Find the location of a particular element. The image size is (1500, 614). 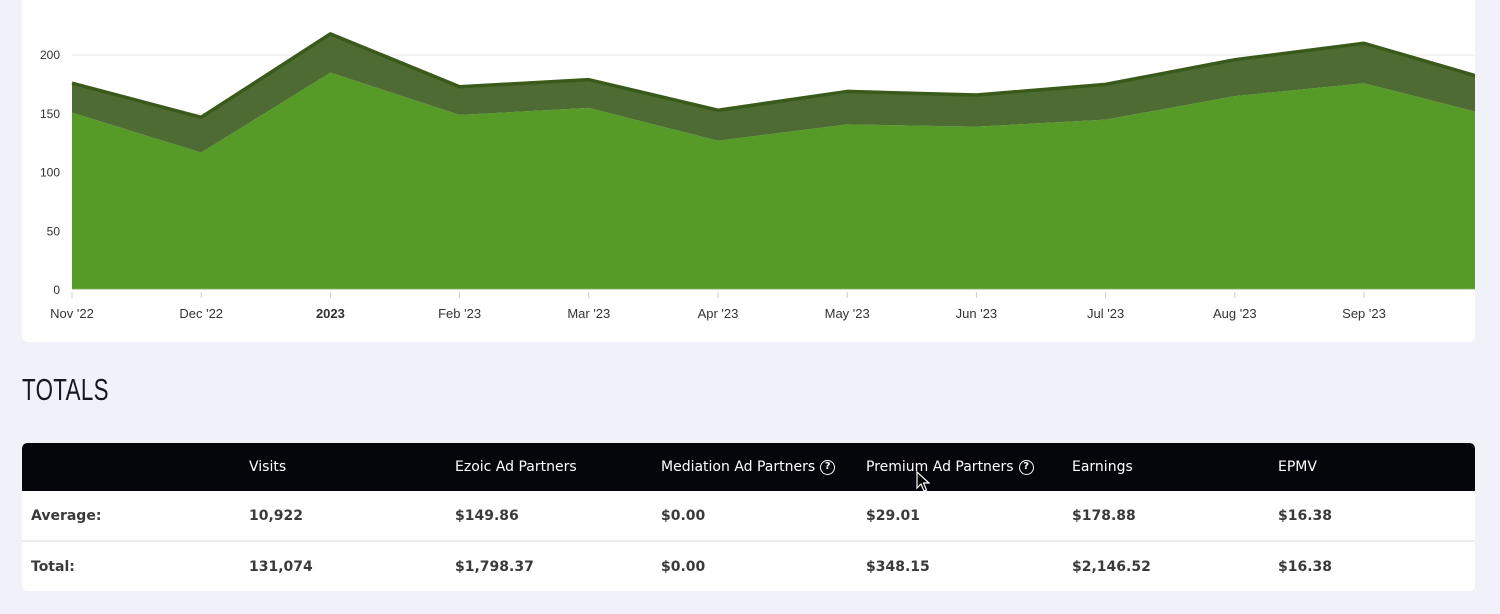

x-tick-label: Nov '22 is located at coordinates (72, 313).